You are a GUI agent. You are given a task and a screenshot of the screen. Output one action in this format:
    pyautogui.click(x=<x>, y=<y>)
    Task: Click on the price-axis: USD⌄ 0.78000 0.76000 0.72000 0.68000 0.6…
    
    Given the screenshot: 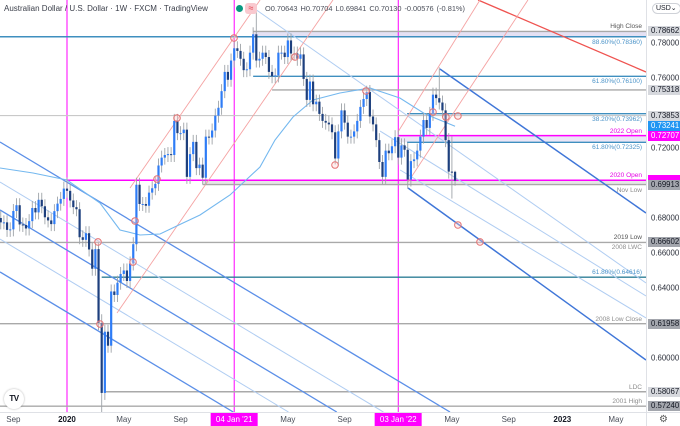 What is the action you would take?
    pyautogui.click(x=663, y=206)
    